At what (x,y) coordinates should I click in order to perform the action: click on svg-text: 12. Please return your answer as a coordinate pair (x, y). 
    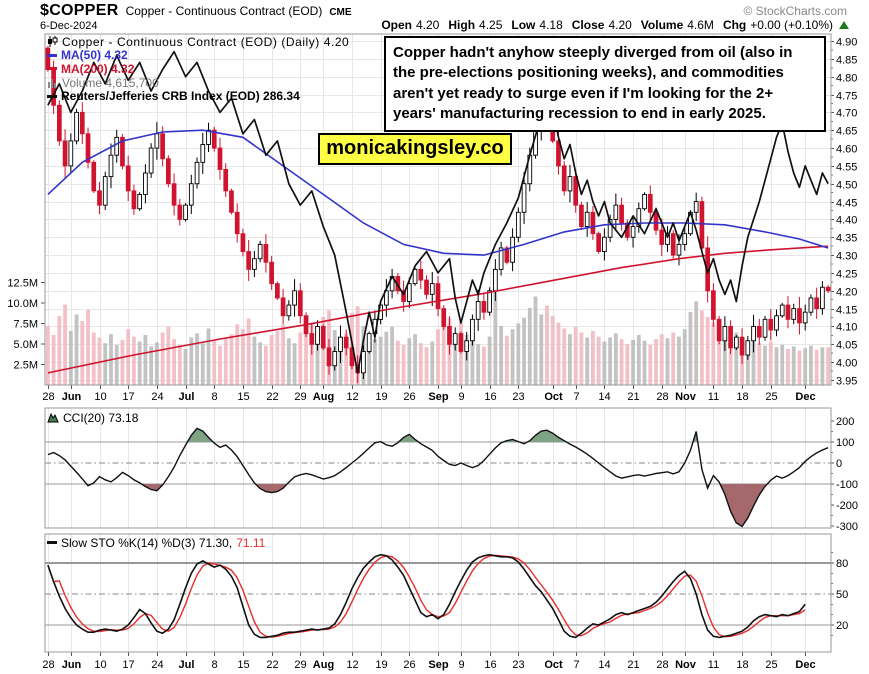
    Looking at the image, I should click on (352, 665).